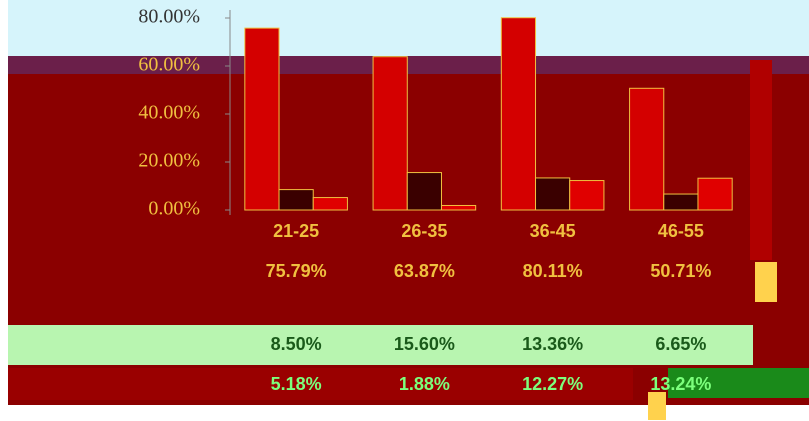 The height and width of the screenshot is (421, 809). What do you see at coordinates (296, 384) in the screenshot?
I see `value-label: 5.18%` at bounding box center [296, 384].